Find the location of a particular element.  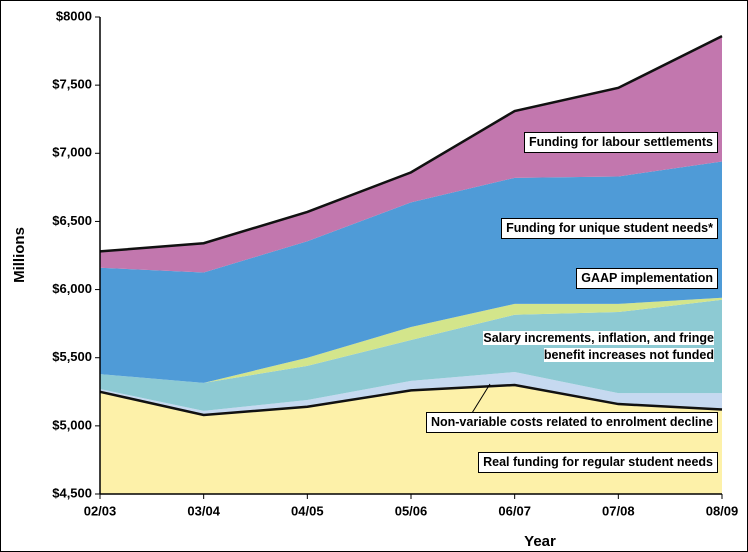

y-tick-label: $6,000 is located at coordinates (72, 288).